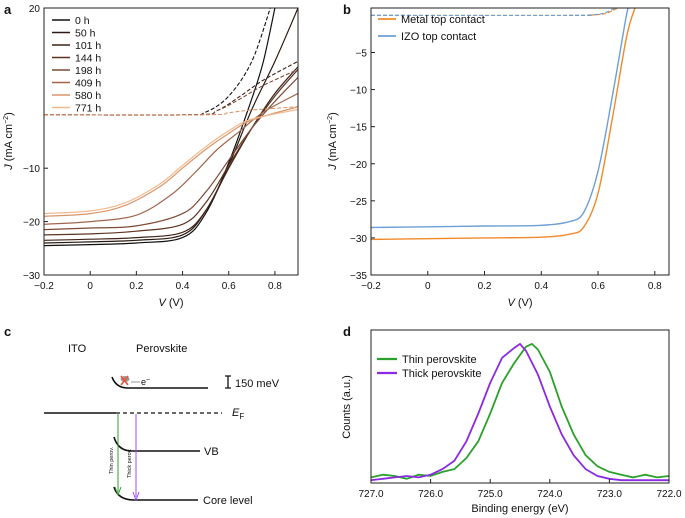 This screenshot has height=518, width=685. Describe the element at coordinates (430, 494) in the screenshot. I see `panel-d-xtick-label: 726.0` at that location.